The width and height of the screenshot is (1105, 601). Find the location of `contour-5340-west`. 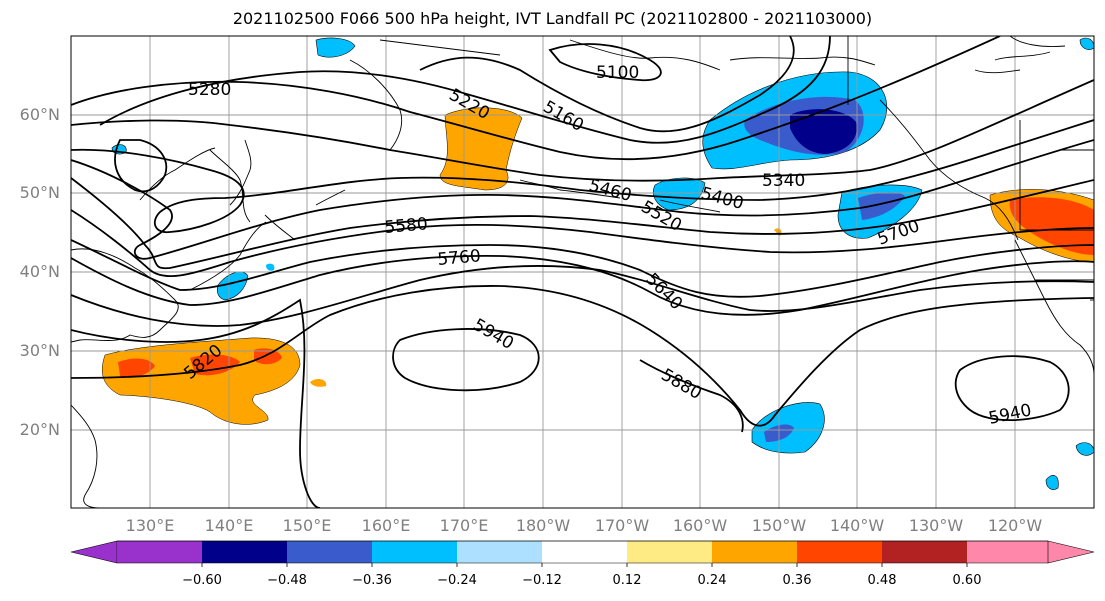

contour-5340-west is located at coordinates (141, 166).